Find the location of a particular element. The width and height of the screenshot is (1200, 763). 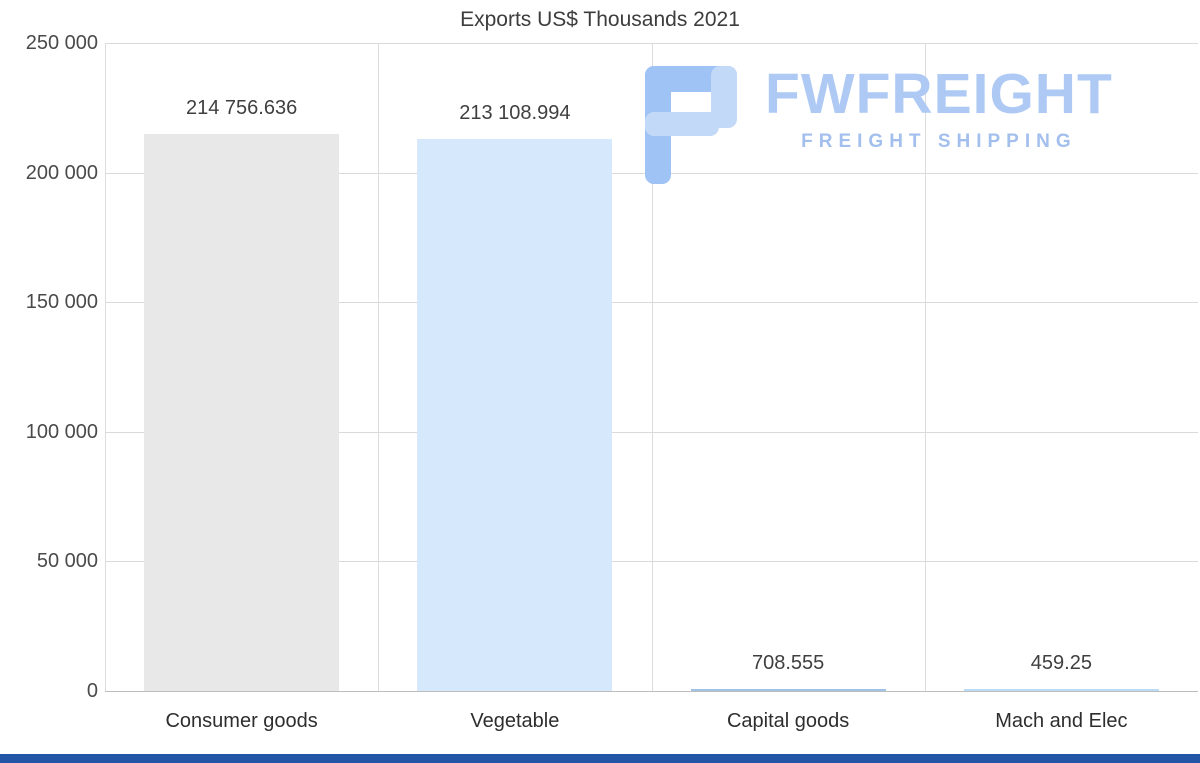

chart-title: Exports US$ Thousands 2021 is located at coordinates (600, 19).